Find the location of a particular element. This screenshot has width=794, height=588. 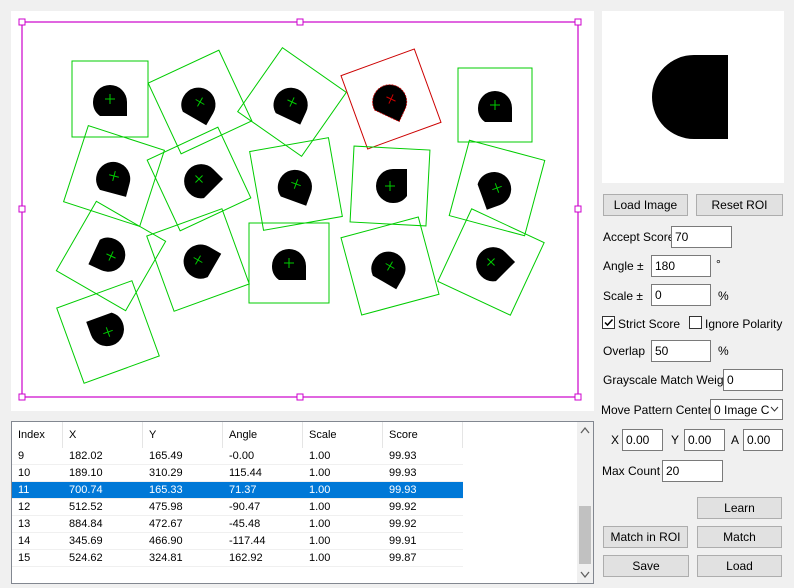

table-row: 13 884.84 472.67 -45.48 1.00 99.92 is located at coordinates (237, 524).